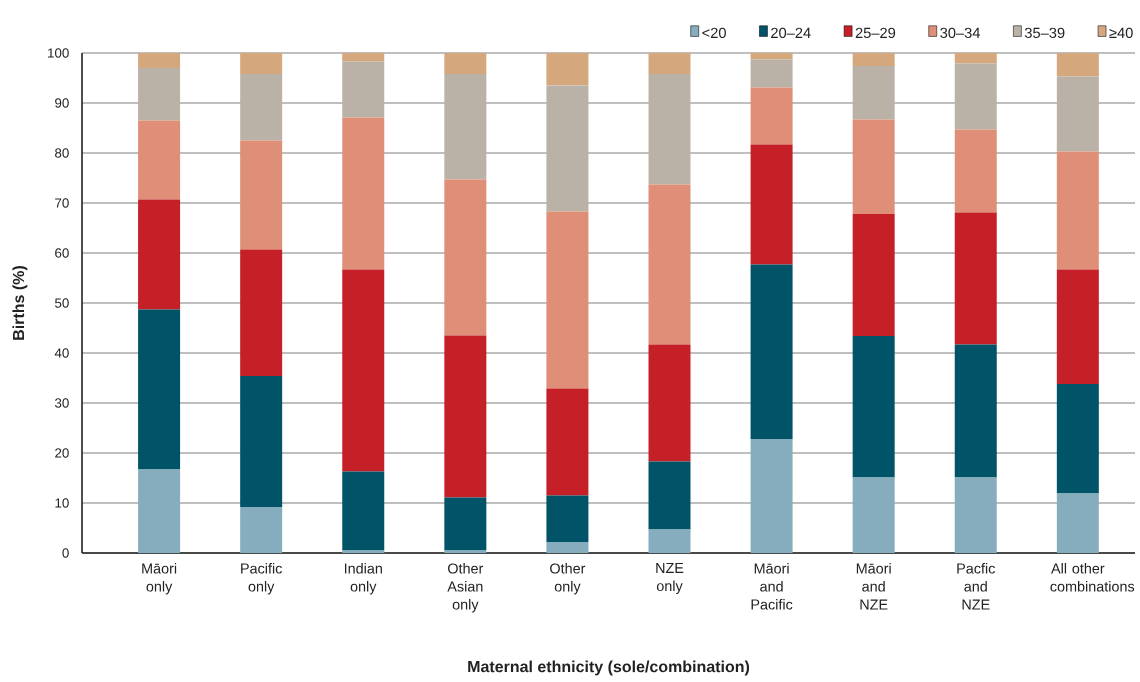 This screenshot has width=1140, height=682. Describe the element at coordinates (875, 33) in the screenshot. I see `legend-label: 25–29` at that location.